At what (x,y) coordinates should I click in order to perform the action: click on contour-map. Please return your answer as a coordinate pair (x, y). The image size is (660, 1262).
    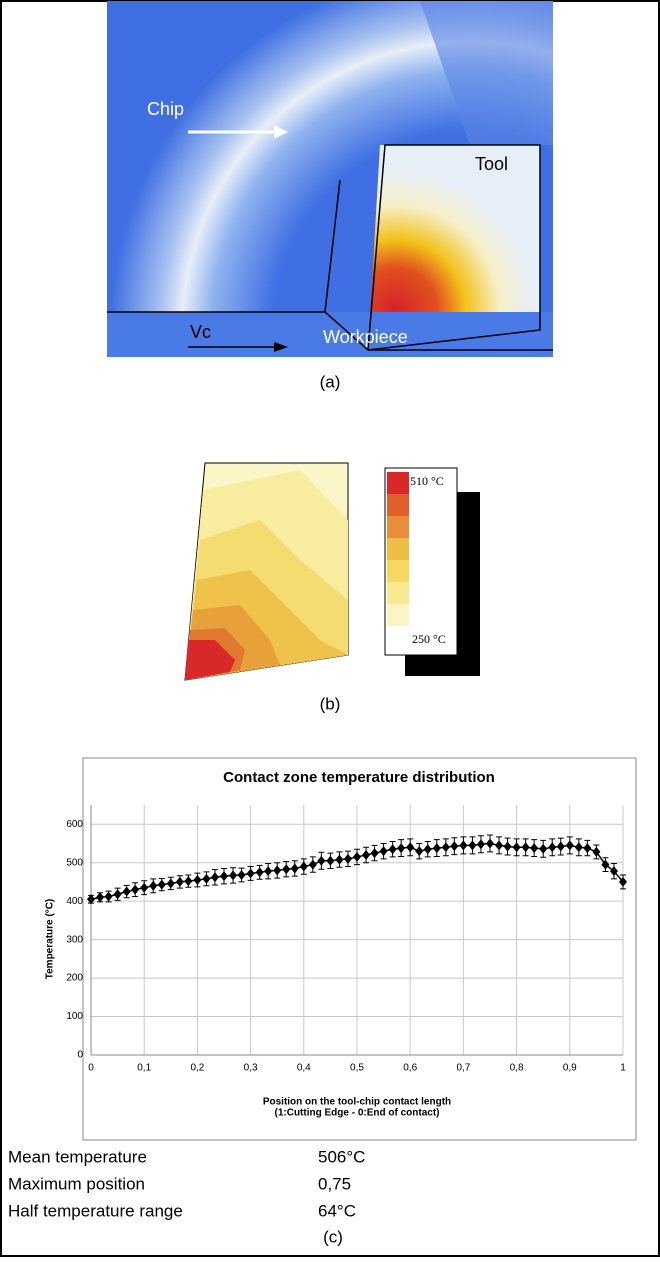
    Looking at the image, I should click on (266, 571).